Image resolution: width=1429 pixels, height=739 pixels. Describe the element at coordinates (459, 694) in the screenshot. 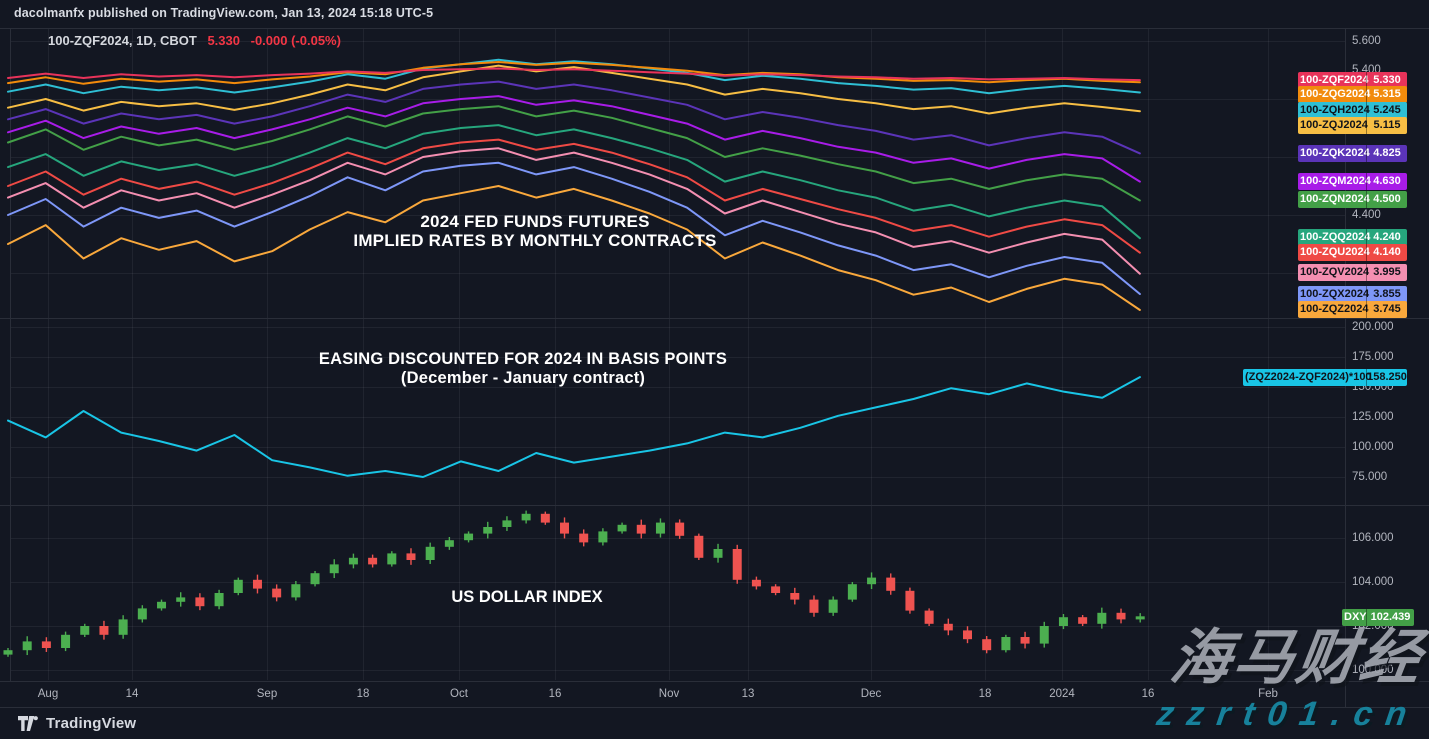

I see `time-axis-label: Oct` at that location.